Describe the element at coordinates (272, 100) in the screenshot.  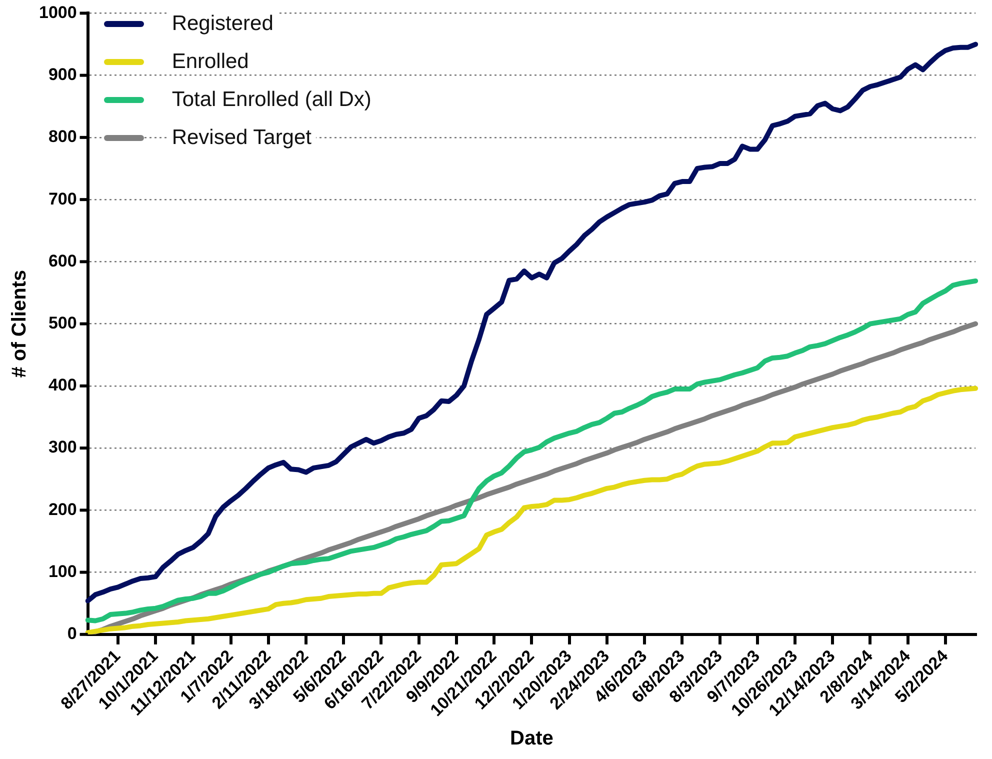
I see `legend-label: Total Enrolled (all Dx)` at that location.